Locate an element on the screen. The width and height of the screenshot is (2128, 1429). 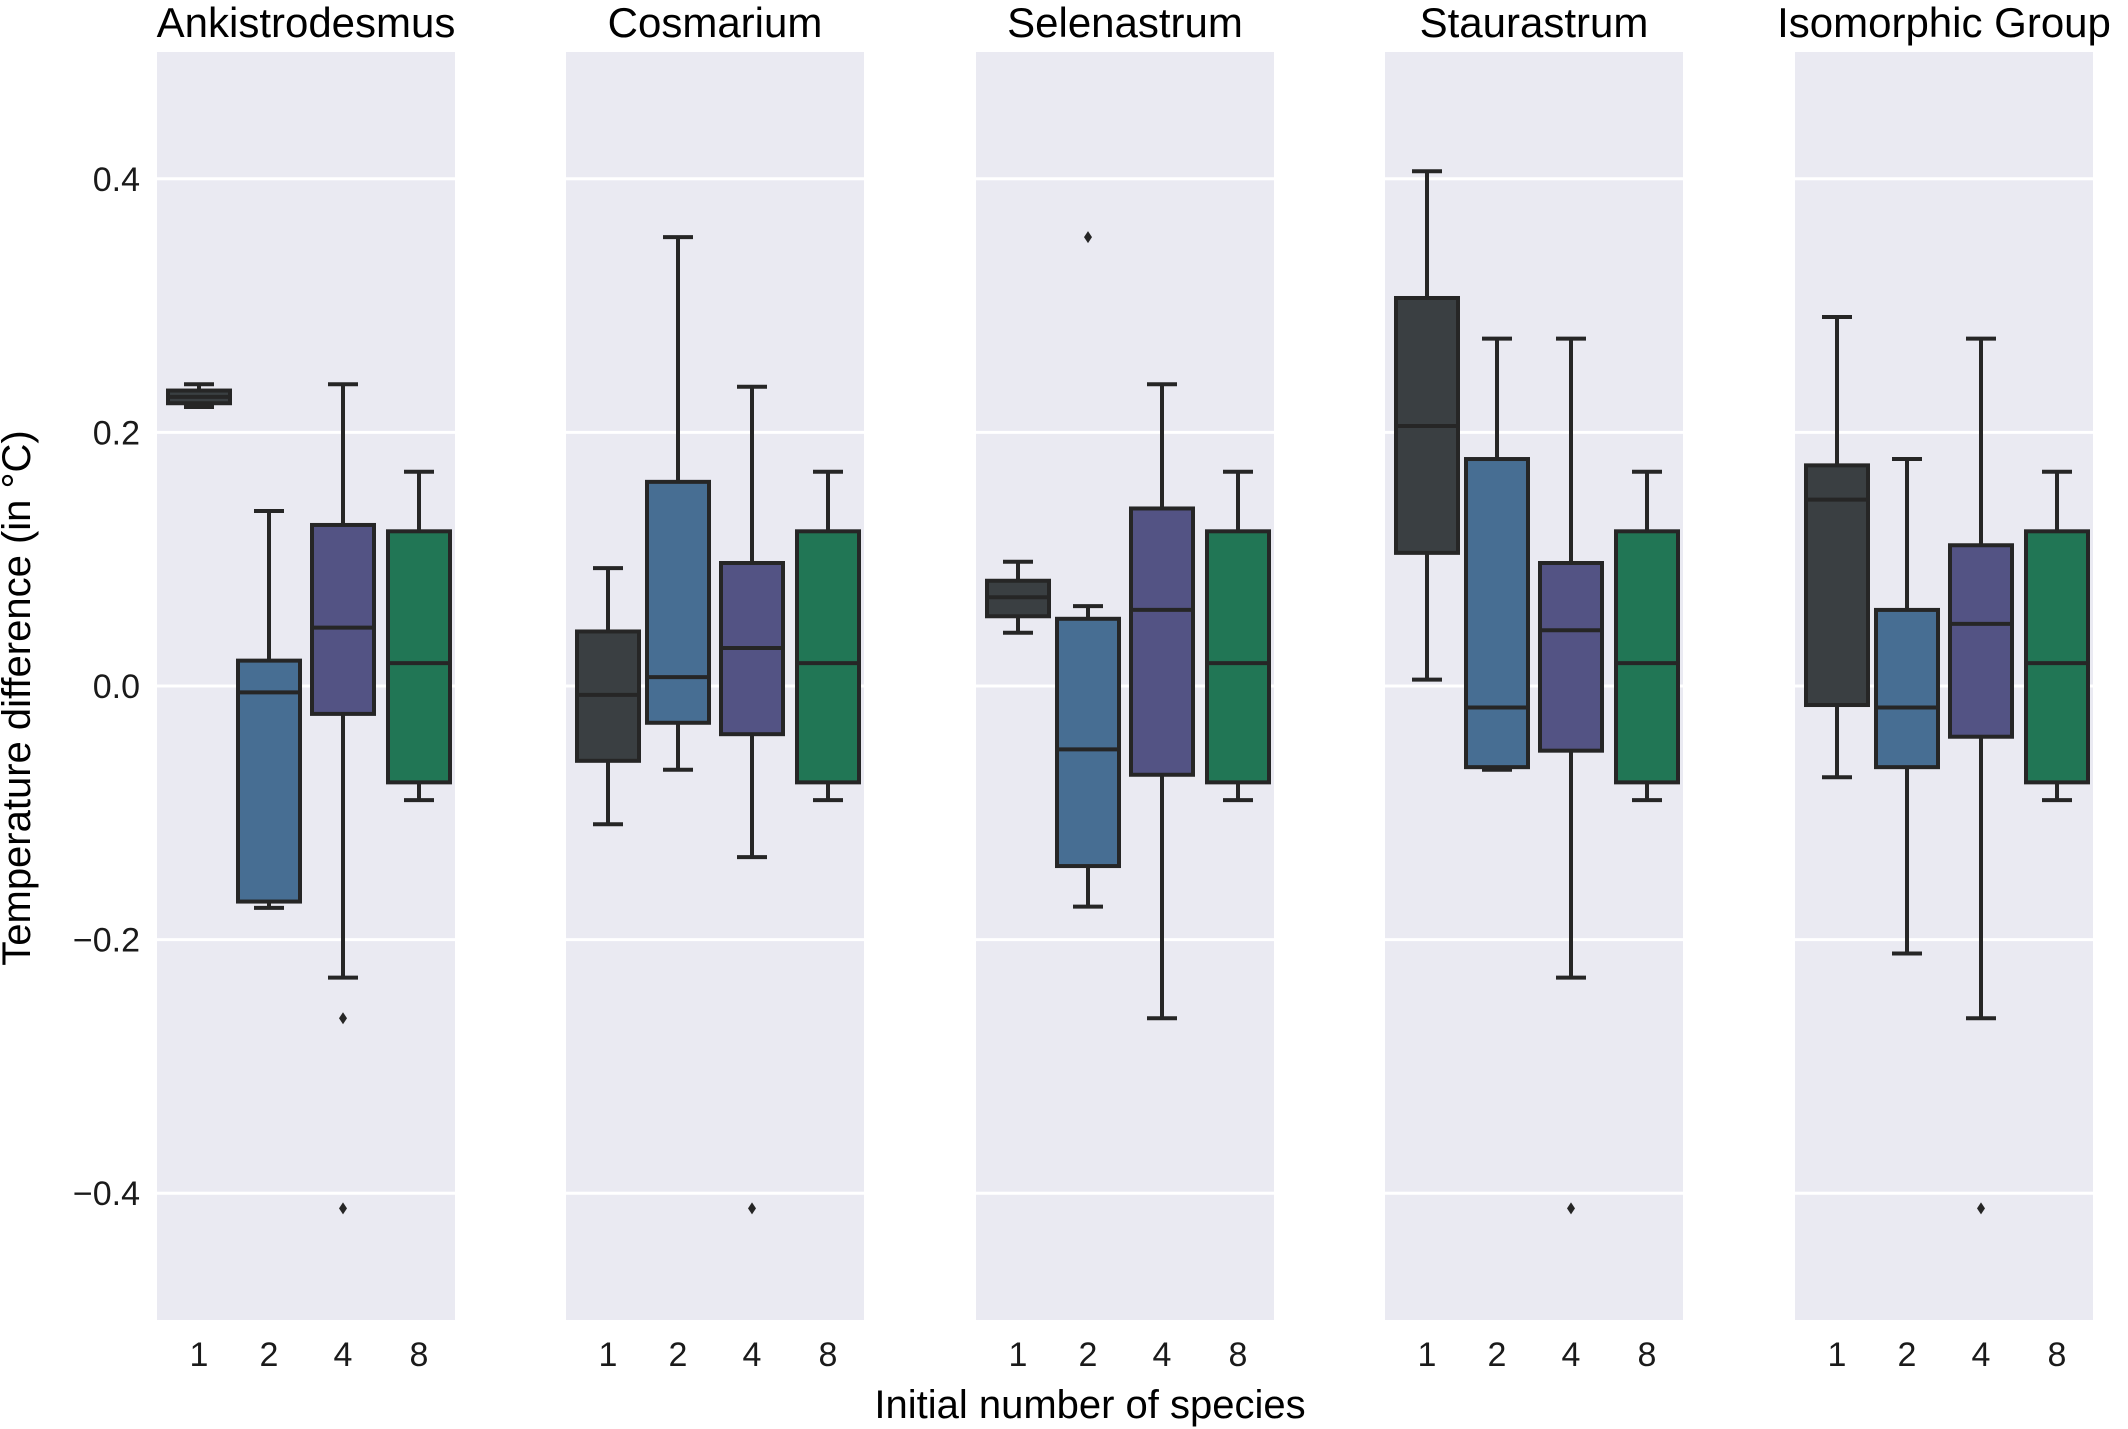
panel: Ankistrodesmus 1 2 4 8 is located at coordinates (306, 687).